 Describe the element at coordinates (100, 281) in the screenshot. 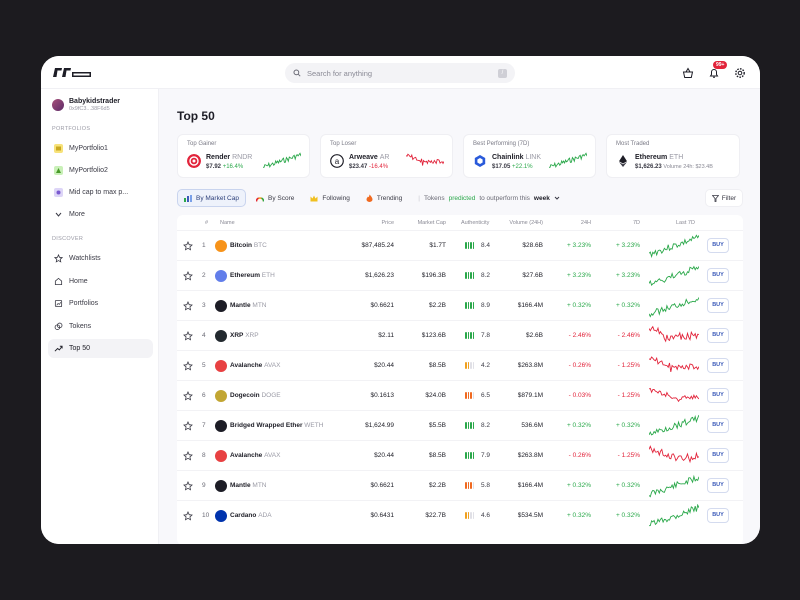

I see `sidebar-item-home: Home` at that location.